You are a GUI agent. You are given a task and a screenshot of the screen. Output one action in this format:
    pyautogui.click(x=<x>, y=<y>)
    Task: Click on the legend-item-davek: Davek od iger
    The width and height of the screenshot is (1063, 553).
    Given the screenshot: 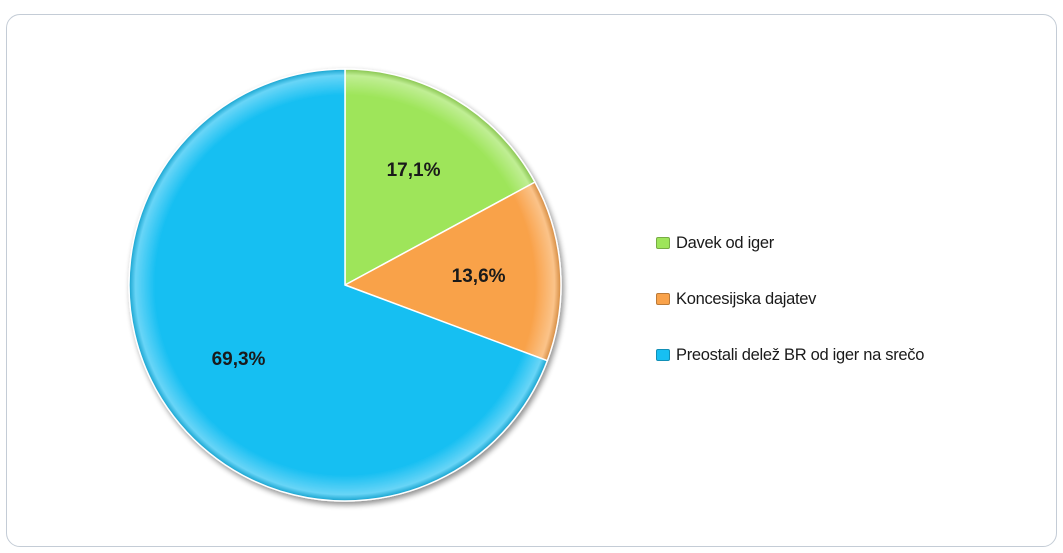 What is the action you would take?
    pyautogui.click(x=790, y=243)
    